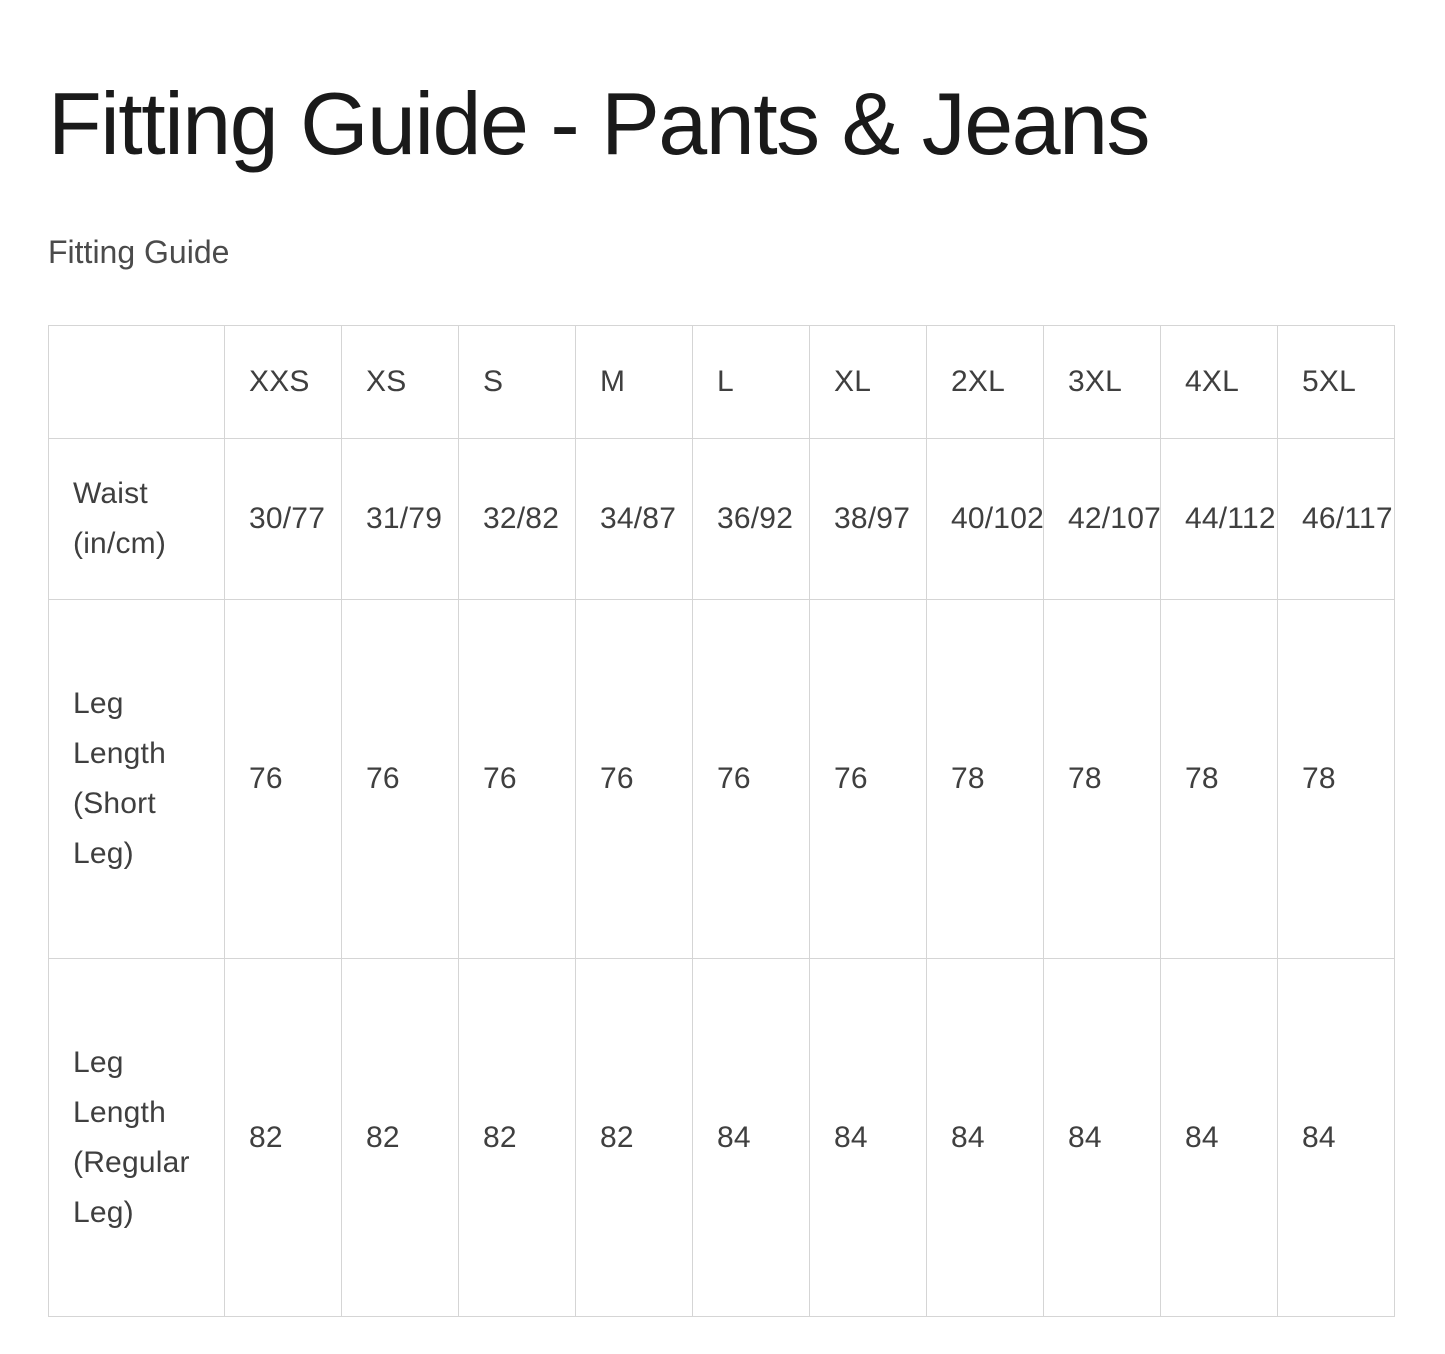  I want to click on cell-short-xl: 76, so click(868, 779).